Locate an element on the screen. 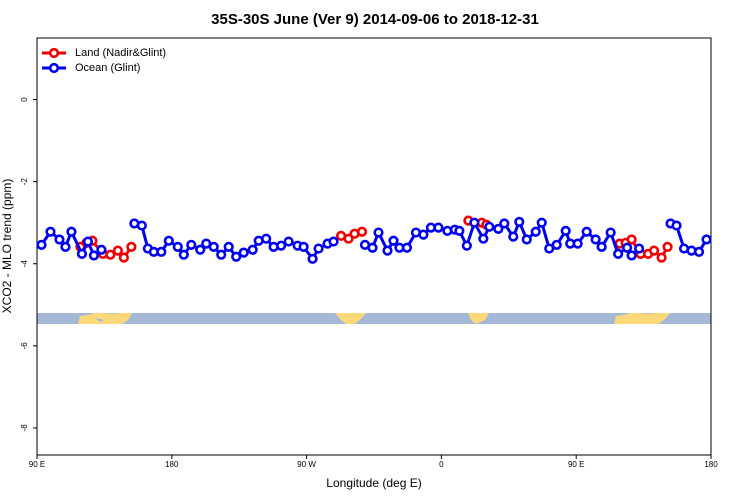 The image size is (750, 500). map-strip is located at coordinates (374, 318).